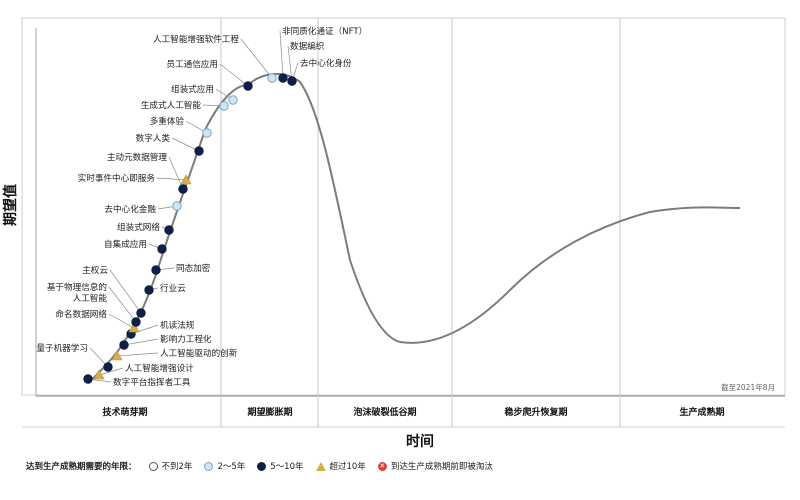 The height and width of the screenshot is (500, 800). I want to click on legend-item: 超过10年, so click(340, 466).